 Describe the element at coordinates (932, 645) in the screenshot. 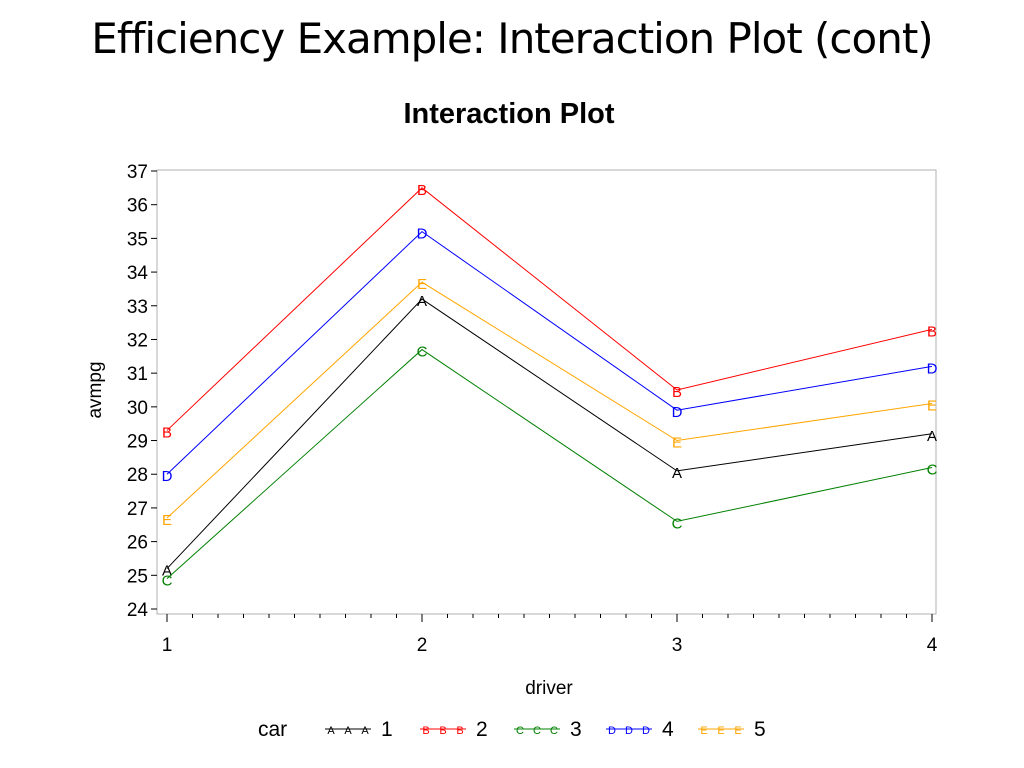

I see `x-tick-label: 4` at that location.